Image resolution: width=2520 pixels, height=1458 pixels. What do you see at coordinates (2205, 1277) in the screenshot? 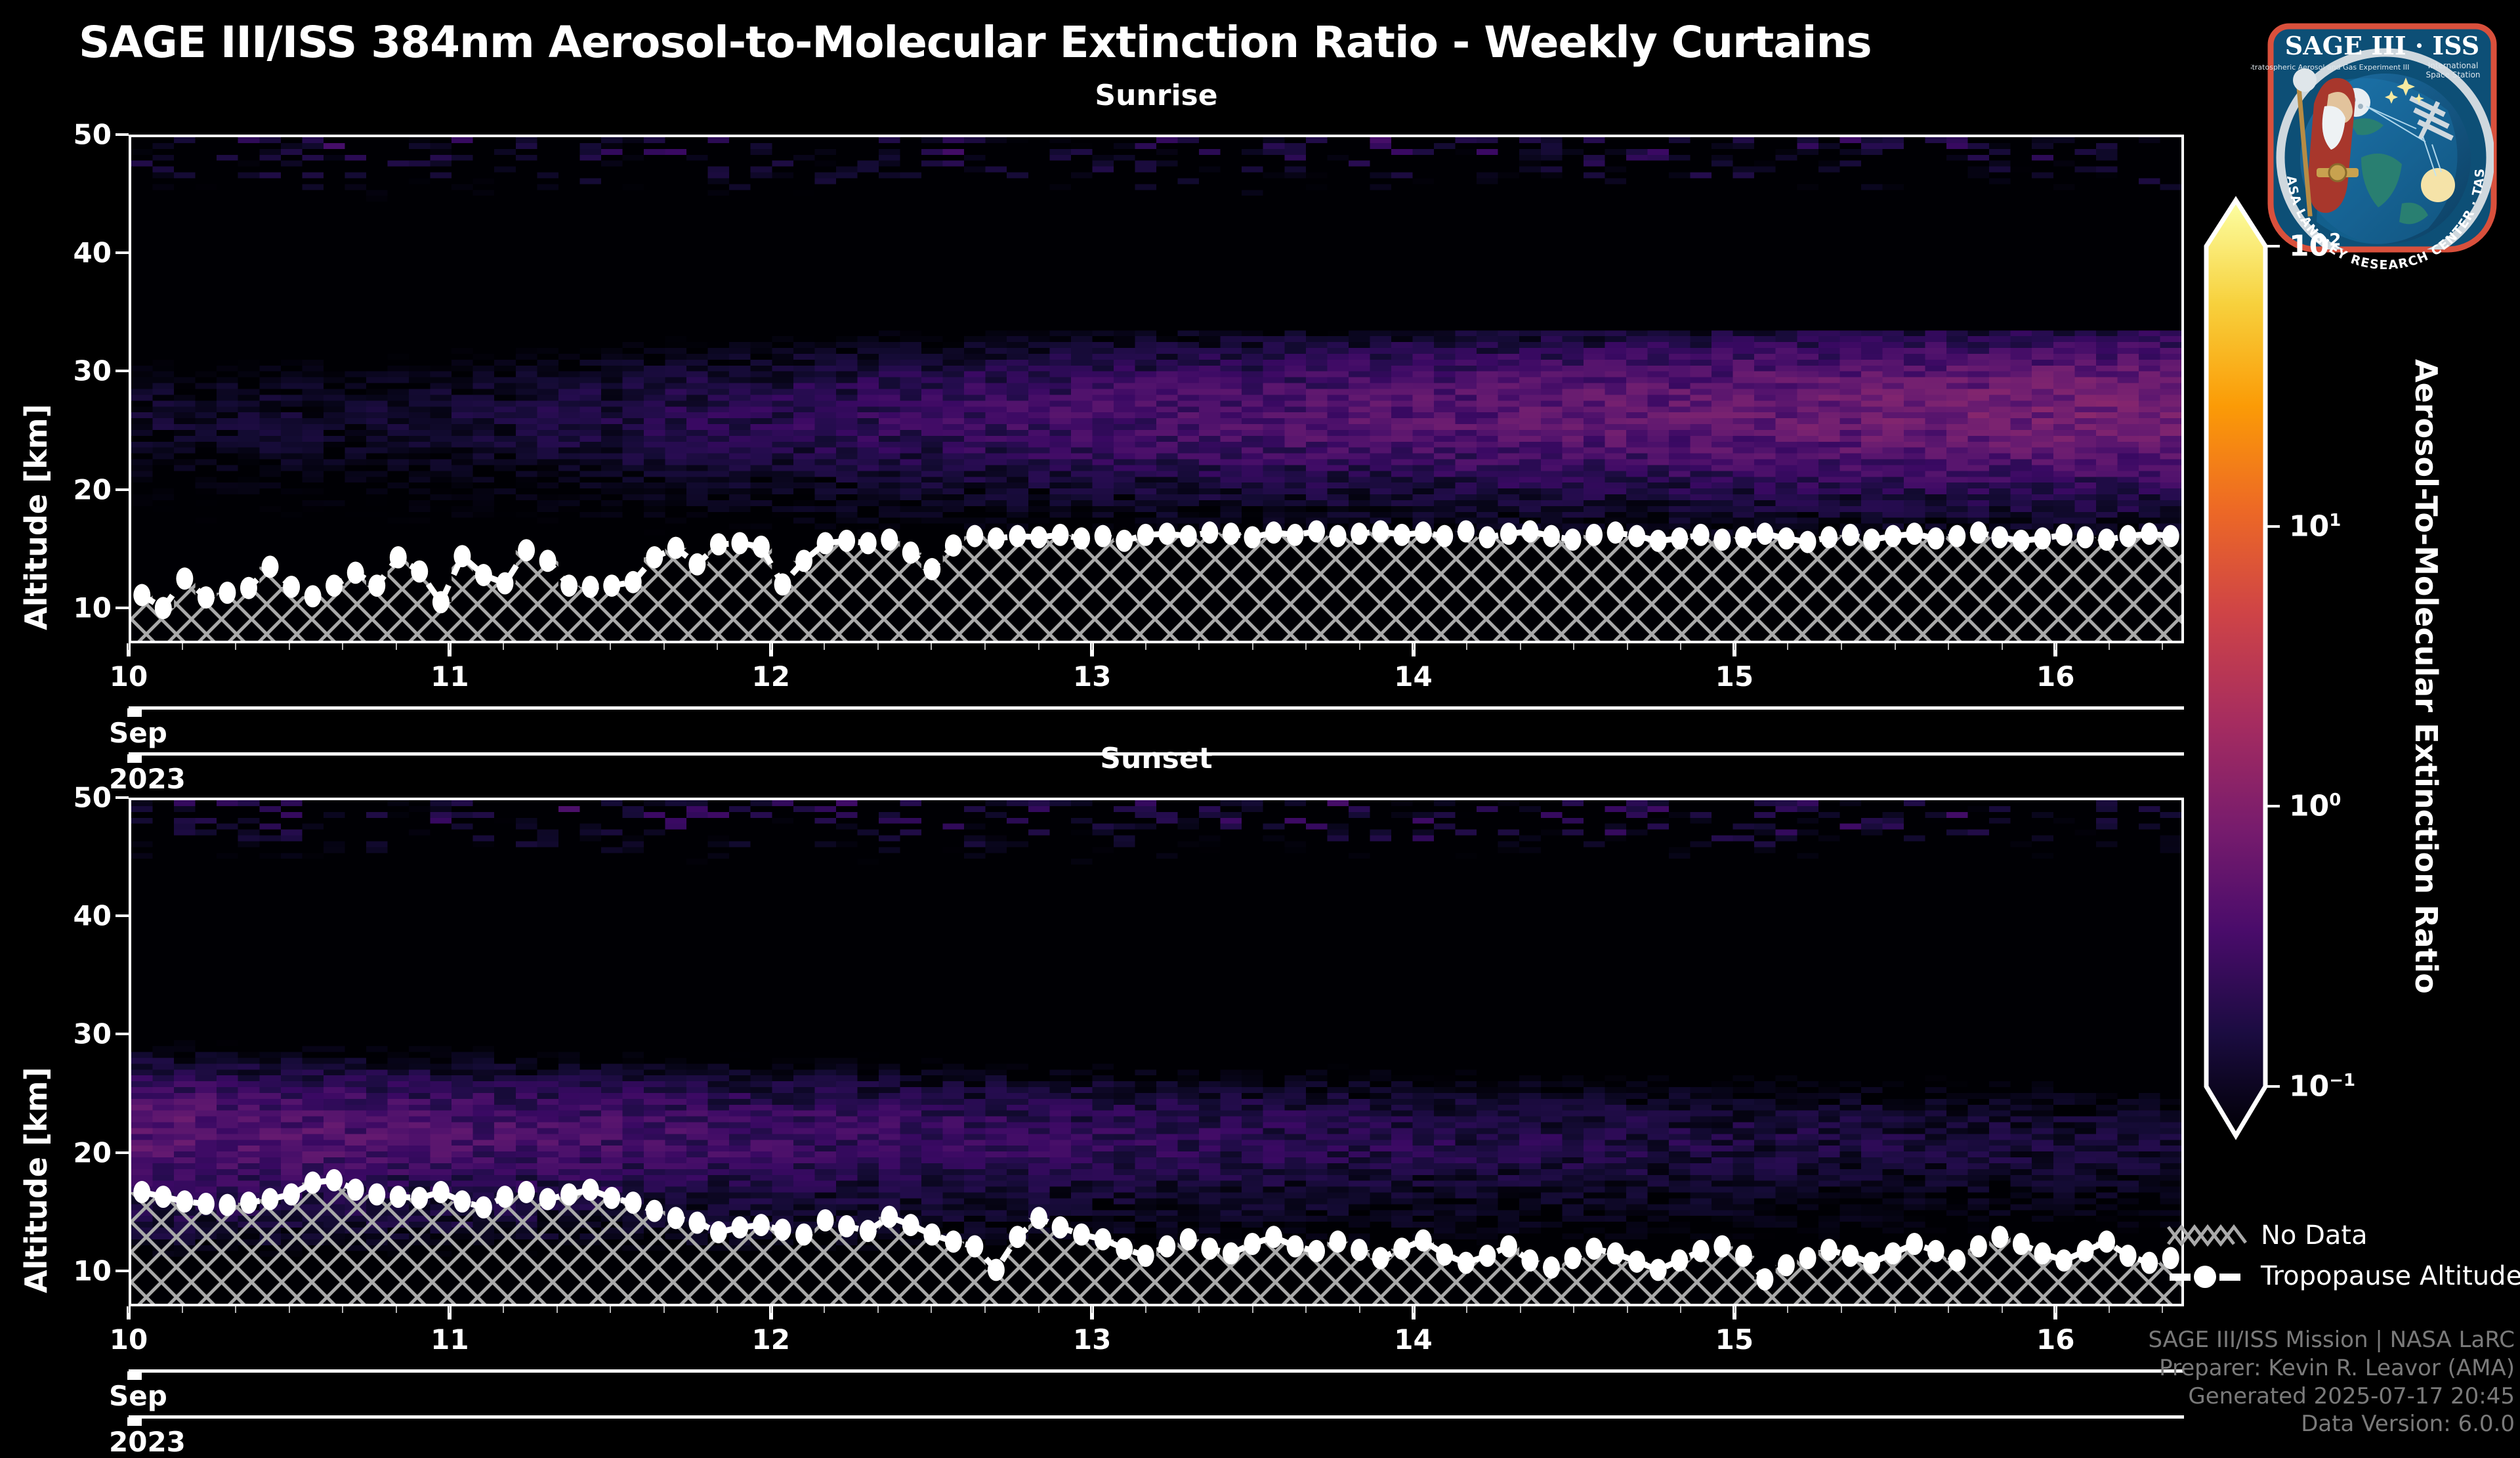
I see `dashed-marker-line-icon` at bounding box center [2205, 1277].